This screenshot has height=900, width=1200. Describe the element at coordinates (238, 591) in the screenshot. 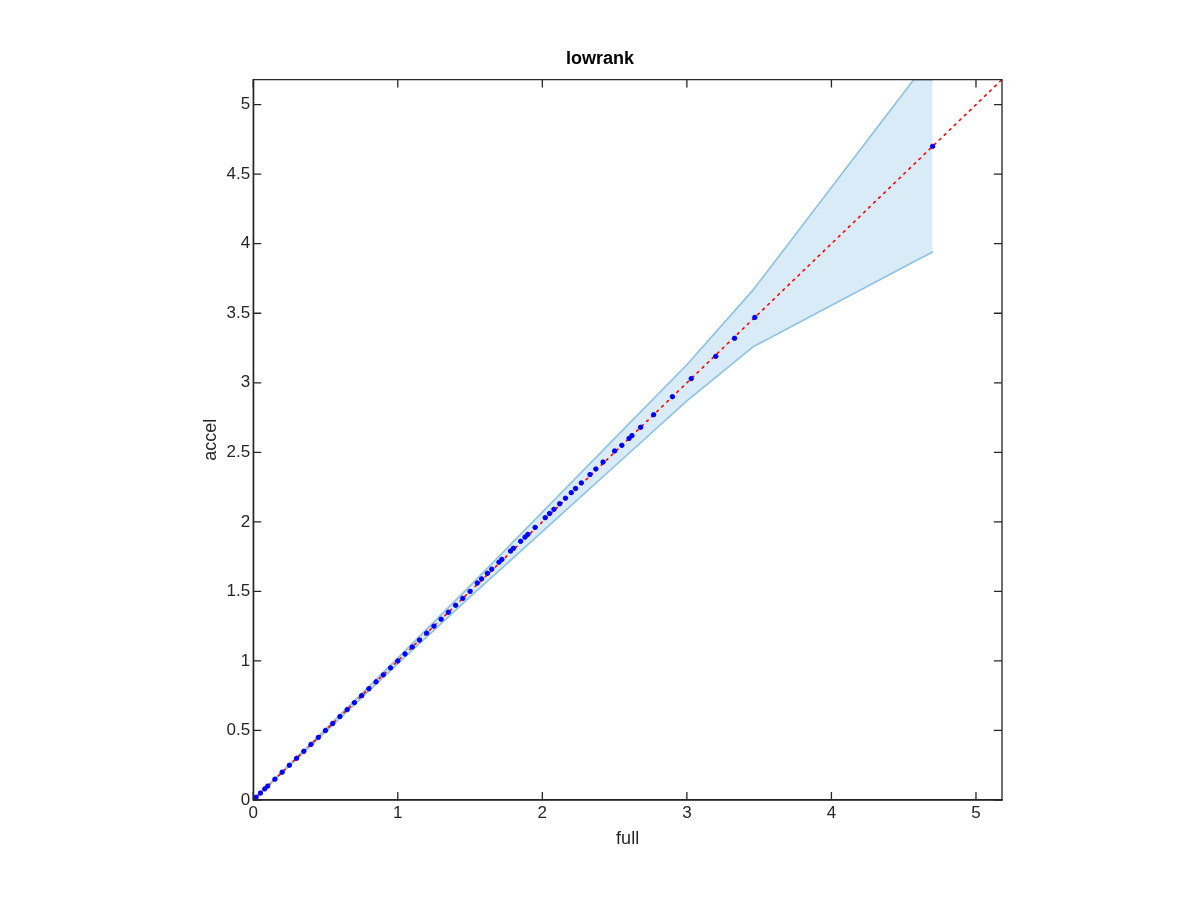

I see `y-tick-label: 1.5` at that location.